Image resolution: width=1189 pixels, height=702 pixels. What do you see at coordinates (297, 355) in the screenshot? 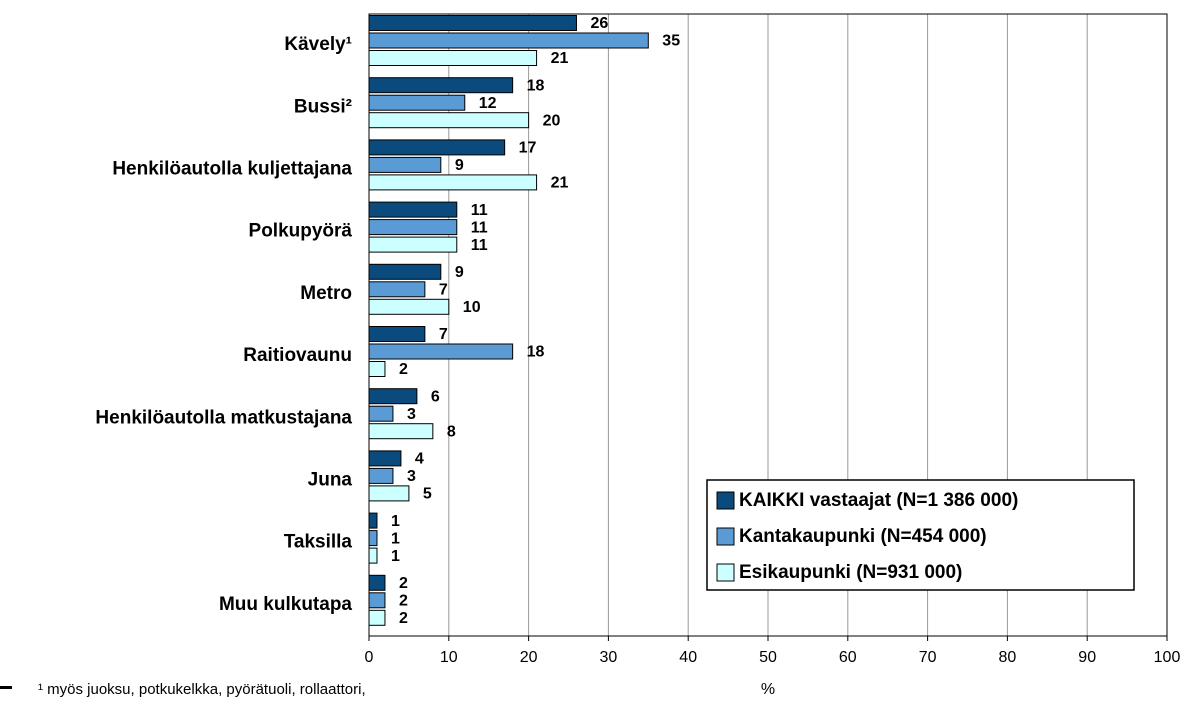
I see `category-label: Raitiovaunu` at bounding box center [297, 355].